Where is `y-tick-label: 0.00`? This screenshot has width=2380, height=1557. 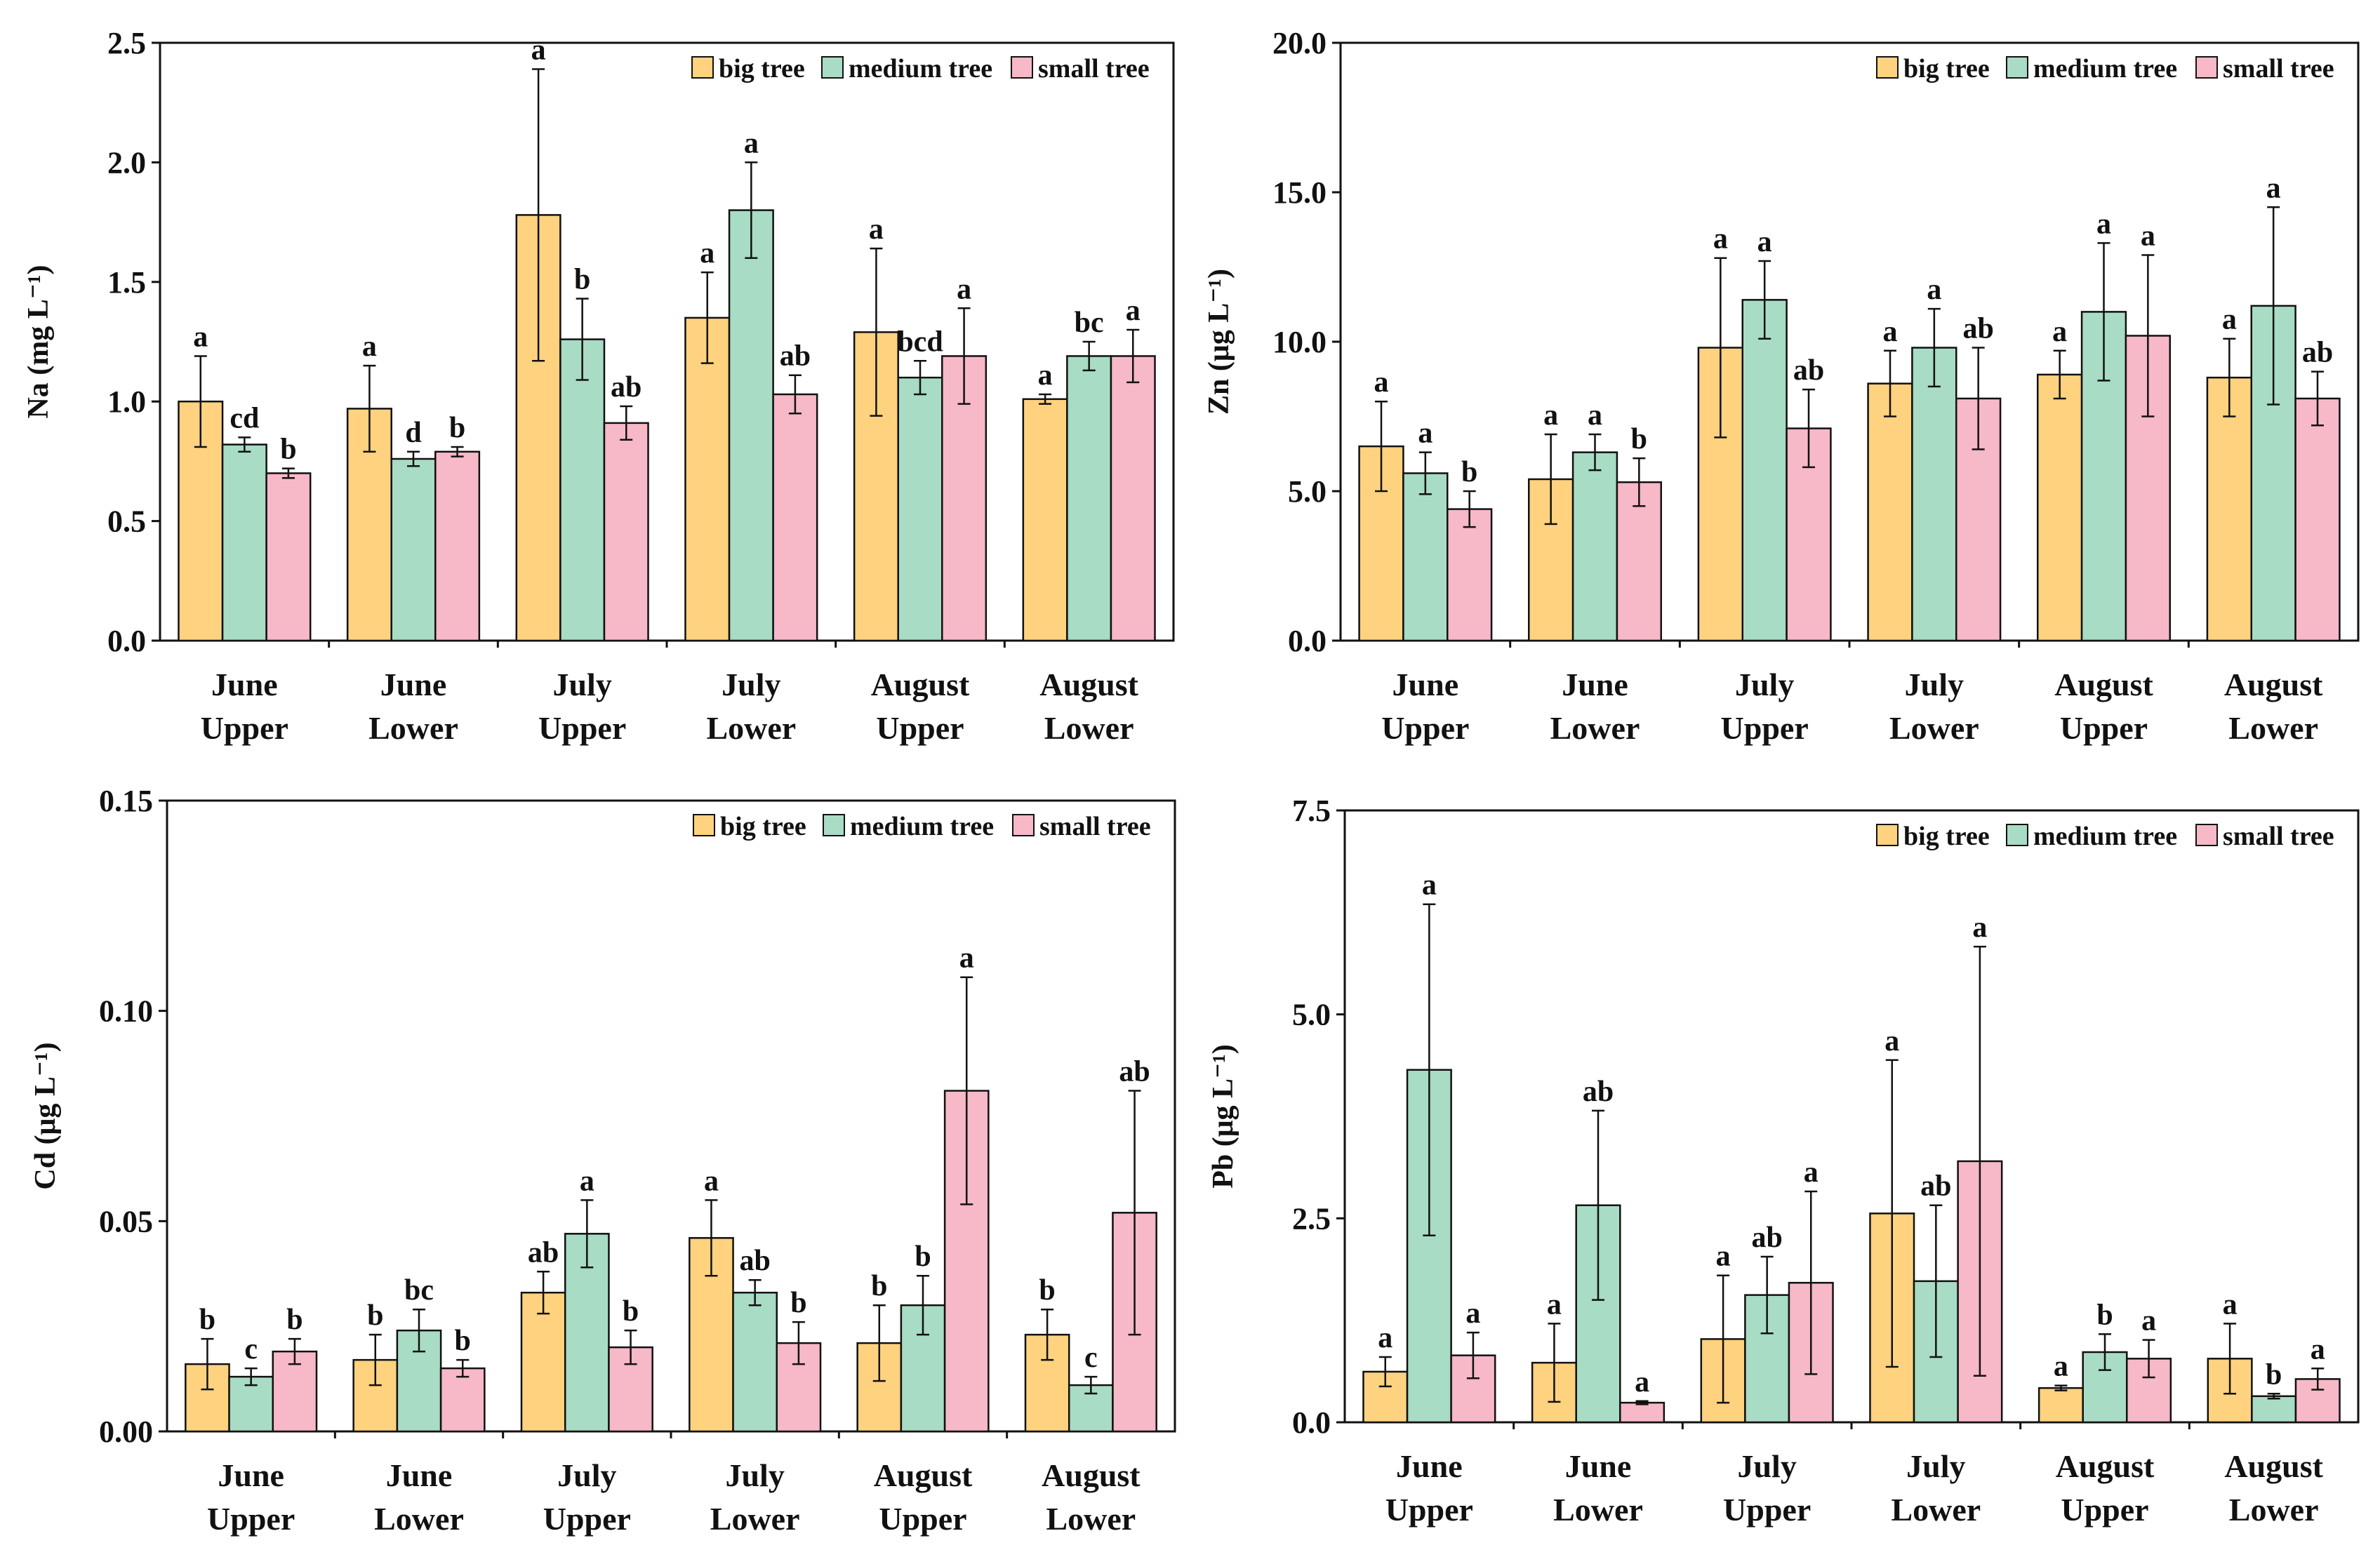
y-tick-label: 0.00 is located at coordinates (126, 1432).